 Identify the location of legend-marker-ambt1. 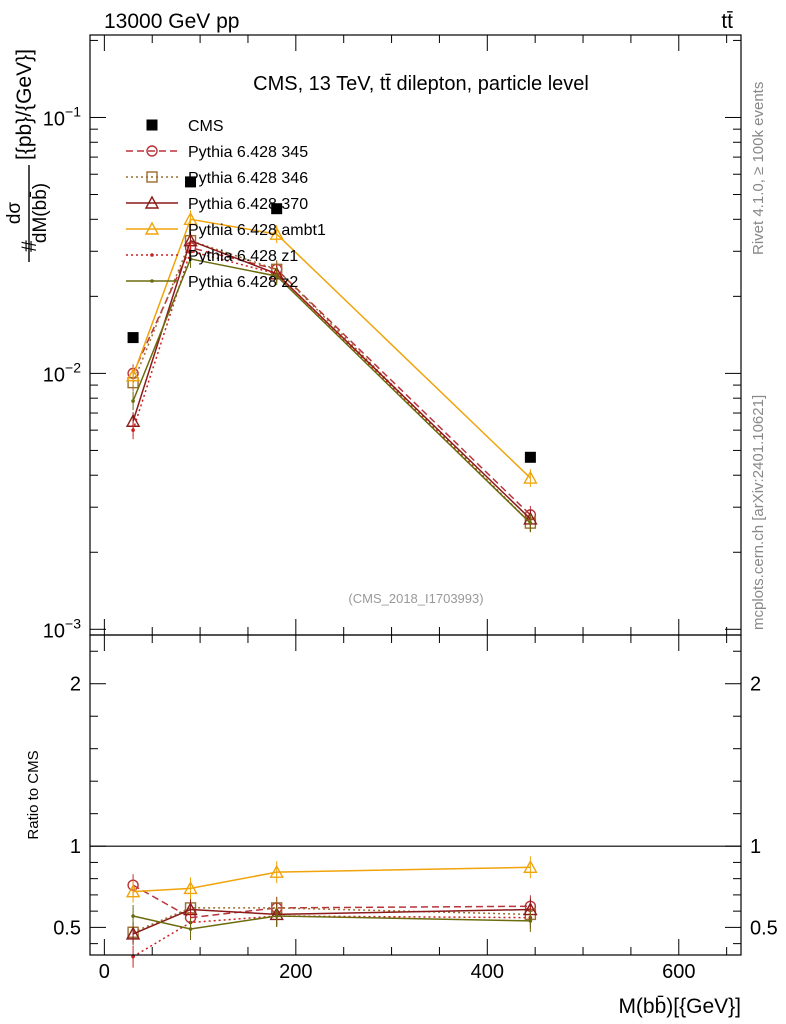
(152, 228).